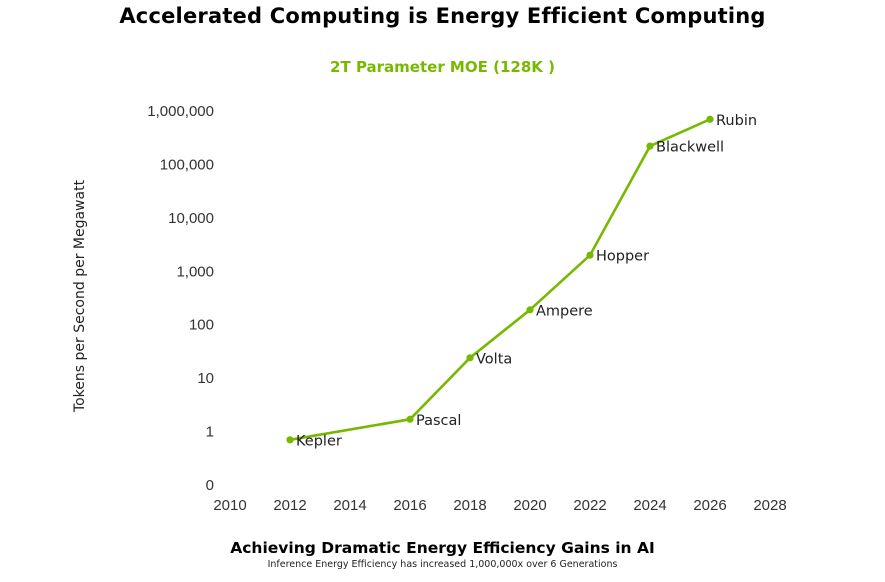 The height and width of the screenshot is (582, 885). What do you see at coordinates (191, 218) in the screenshot?
I see `y-tick-label: 10,000` at bounding box center [191, 218].